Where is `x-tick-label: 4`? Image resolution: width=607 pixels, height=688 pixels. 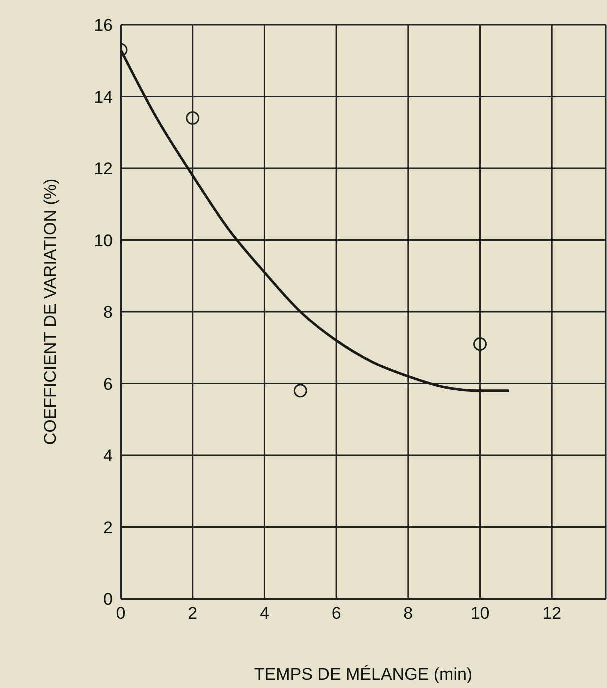 x-tick-label: 4 is located at coordinates (265, 614).